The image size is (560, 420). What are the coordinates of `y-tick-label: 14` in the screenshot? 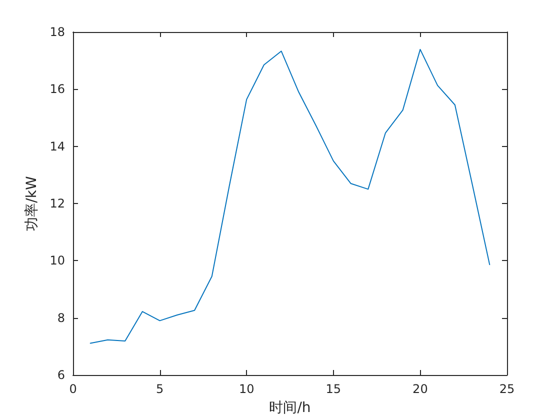 It's located at (57, 146).